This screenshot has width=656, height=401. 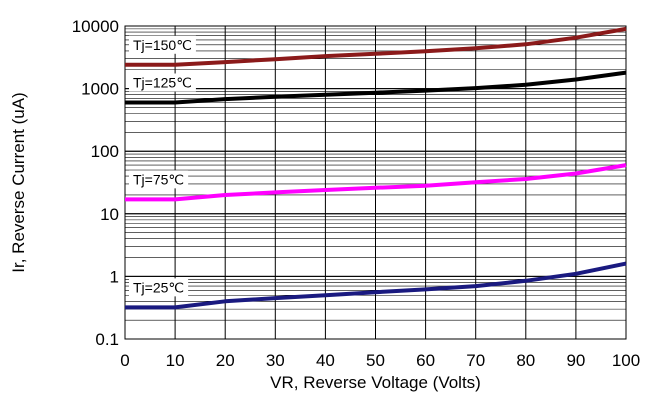 What do you see at coordinates (175, 360) in the screenshot?
I see `x-tick-label: 10` at bounding box center [175, 360].